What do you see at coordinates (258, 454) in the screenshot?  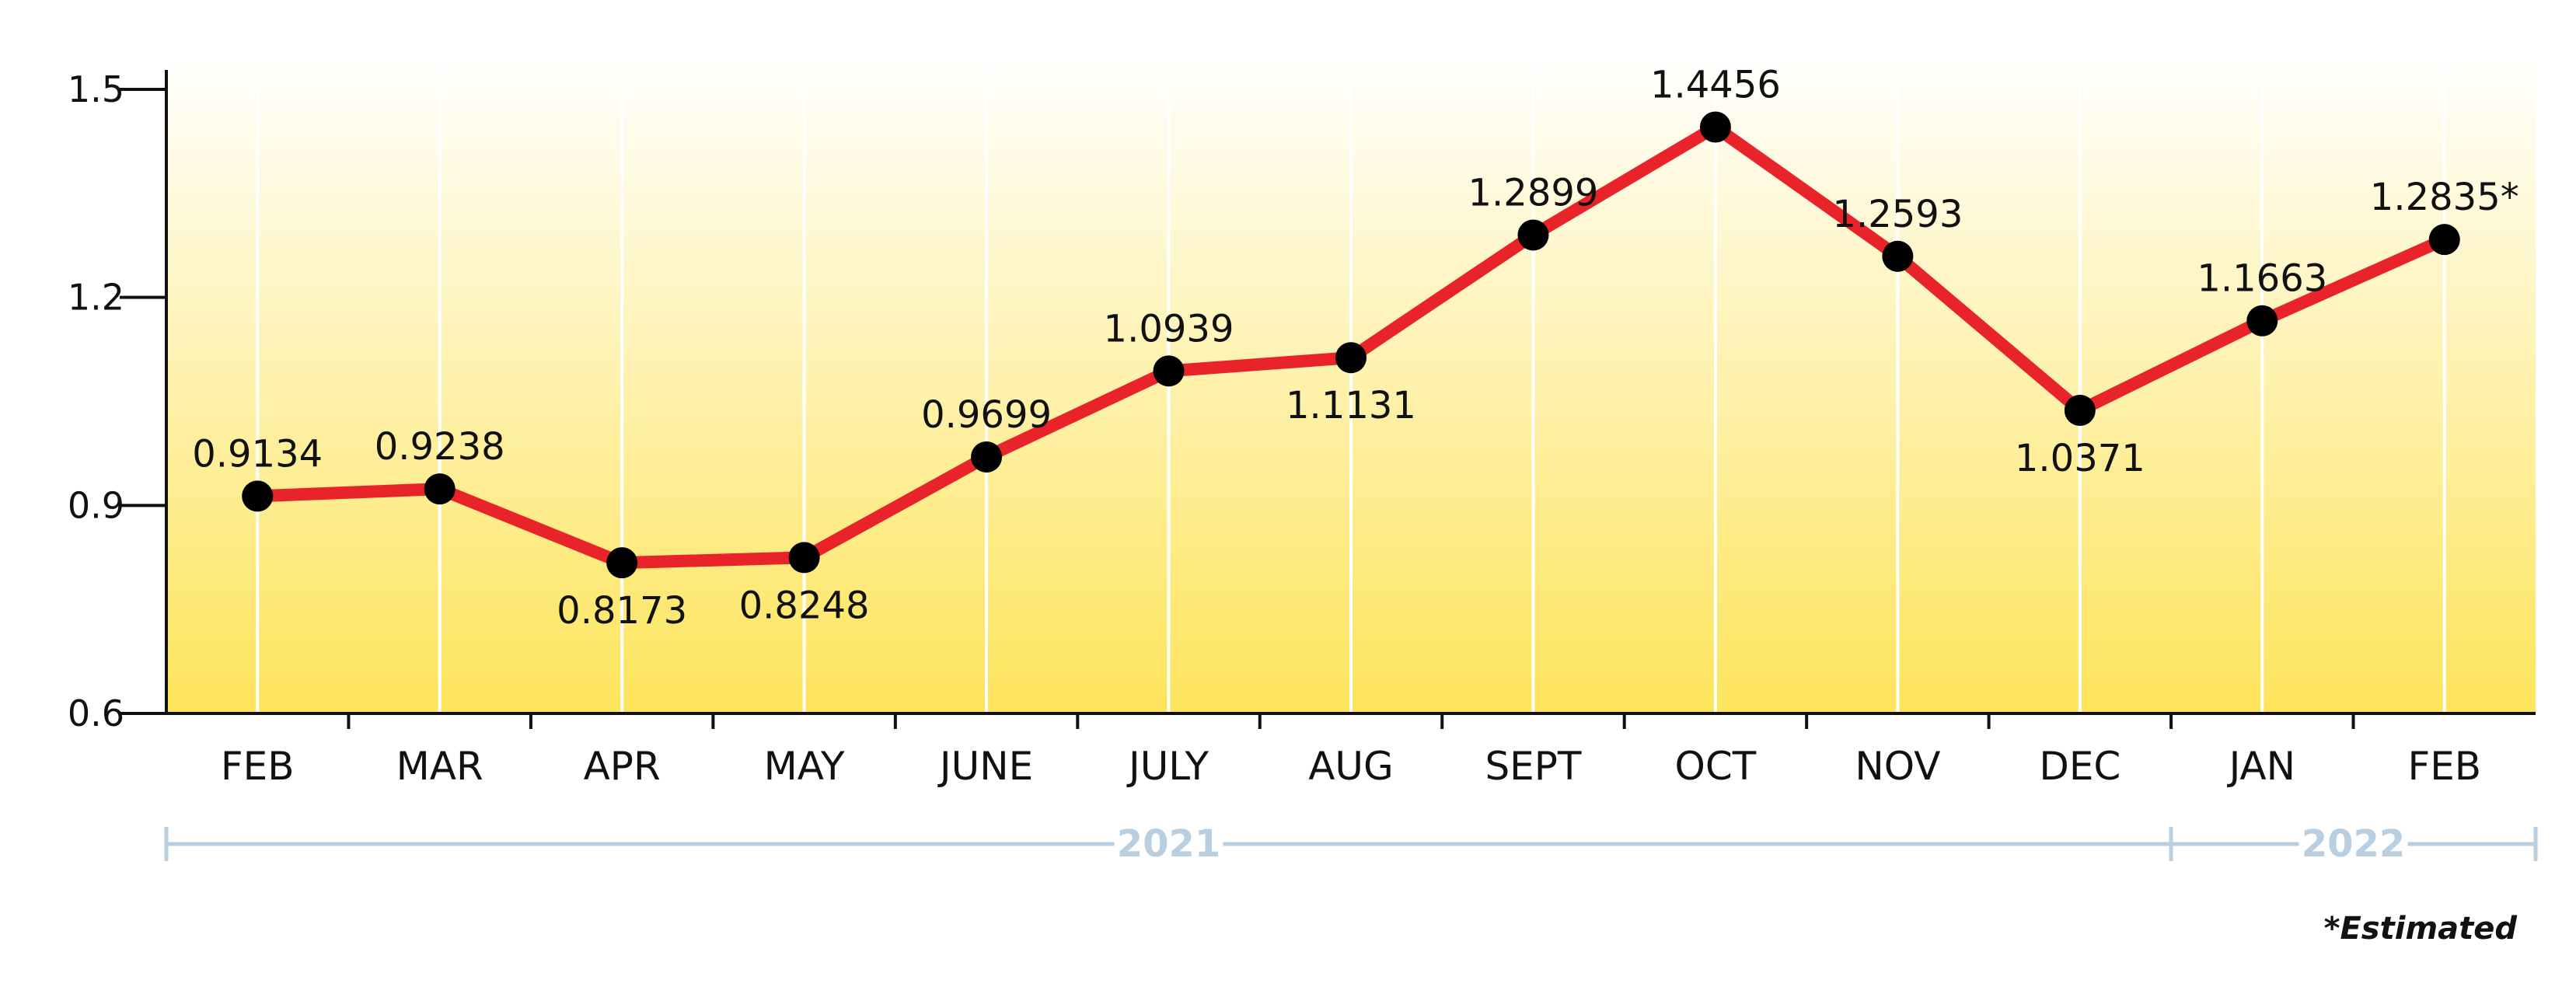 I see `data-label: 0.9134` at bounding box center [258, 454].